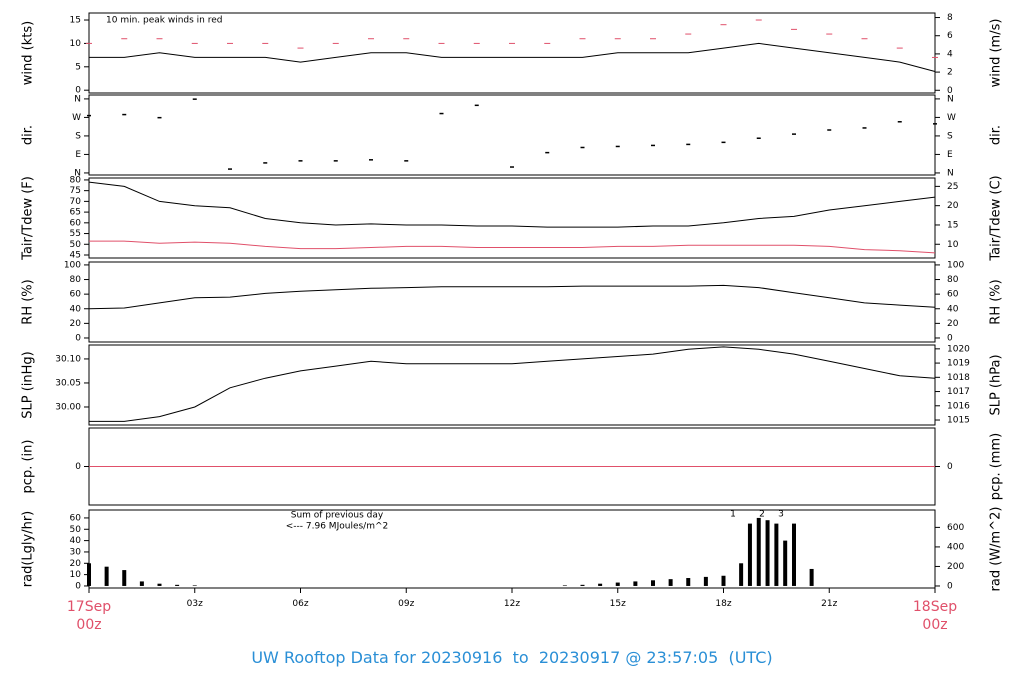 This screenshot has height=700, width=1024. I want to click on y-tick-label: 30.00, so click(68, 407).